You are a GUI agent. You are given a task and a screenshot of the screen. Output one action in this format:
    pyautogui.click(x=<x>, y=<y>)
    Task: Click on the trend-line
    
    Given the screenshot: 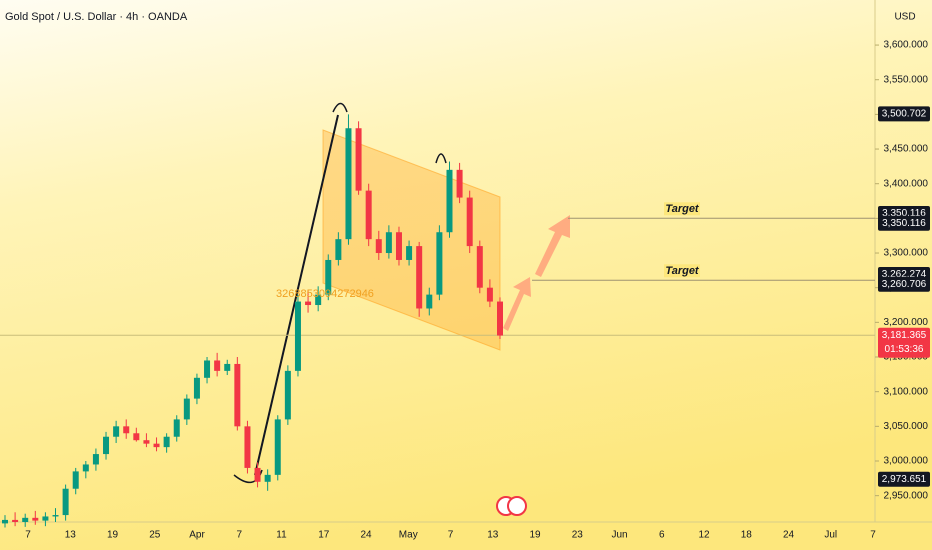 What is the action you would take?
    pyautogui.click(x=296, y=295)
    